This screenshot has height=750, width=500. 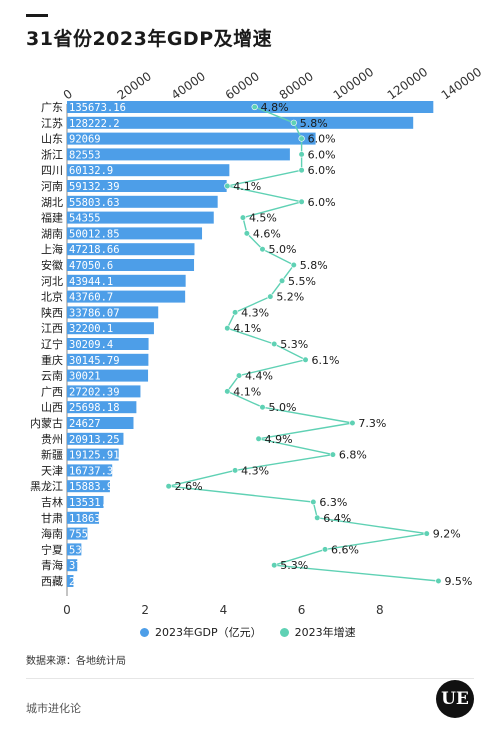 I want to click on category-label: 湖北, so click(x=52, y=202).